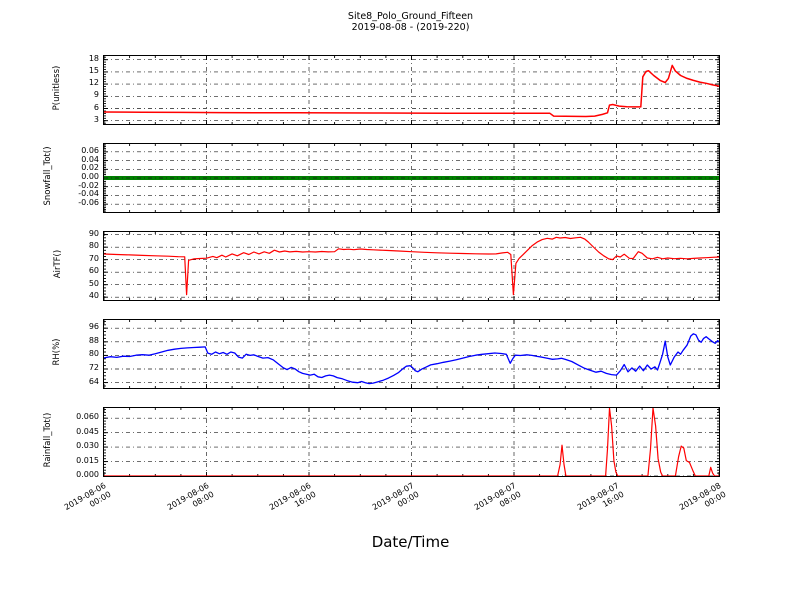 The image size is (800, 600). I want to click on panel-rh, so click(411, 354).